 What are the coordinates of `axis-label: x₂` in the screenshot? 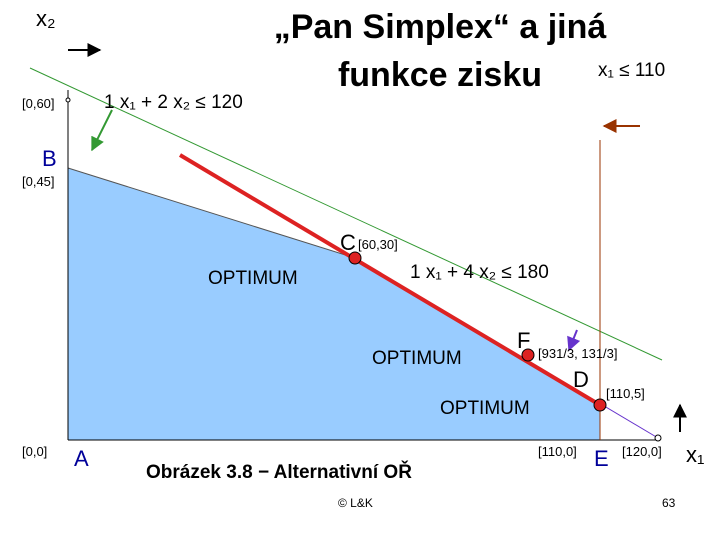 It's located at (46, 18).